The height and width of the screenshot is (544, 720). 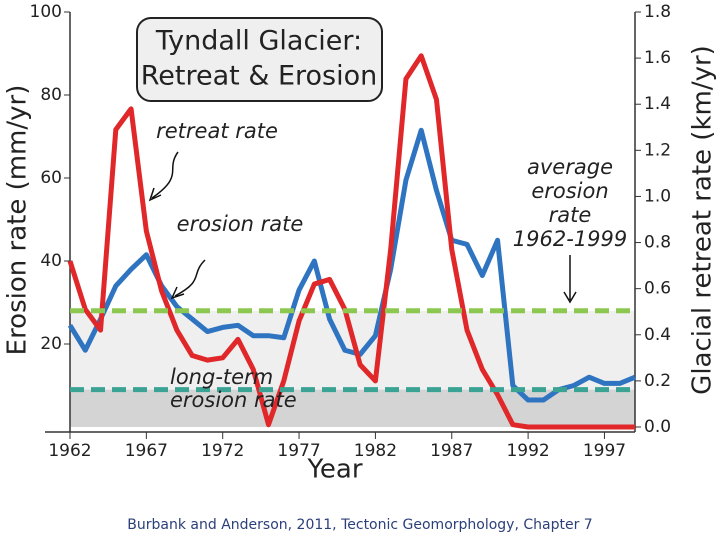 What do you see at coordinates (221, 377) in the screenshot?
I see `annotation: long-term` at bounding box center [221, 377].